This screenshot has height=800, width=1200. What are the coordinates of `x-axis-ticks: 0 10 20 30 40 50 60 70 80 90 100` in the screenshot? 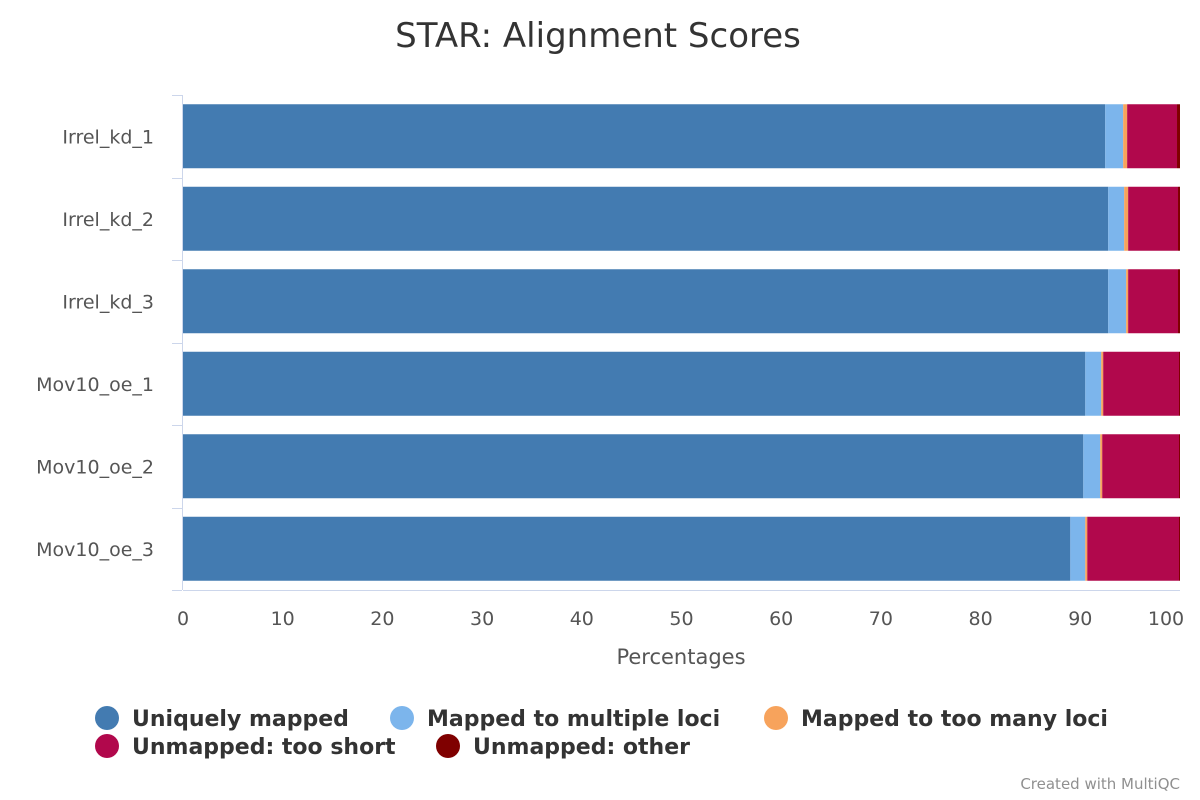 It's located at (680, 619).